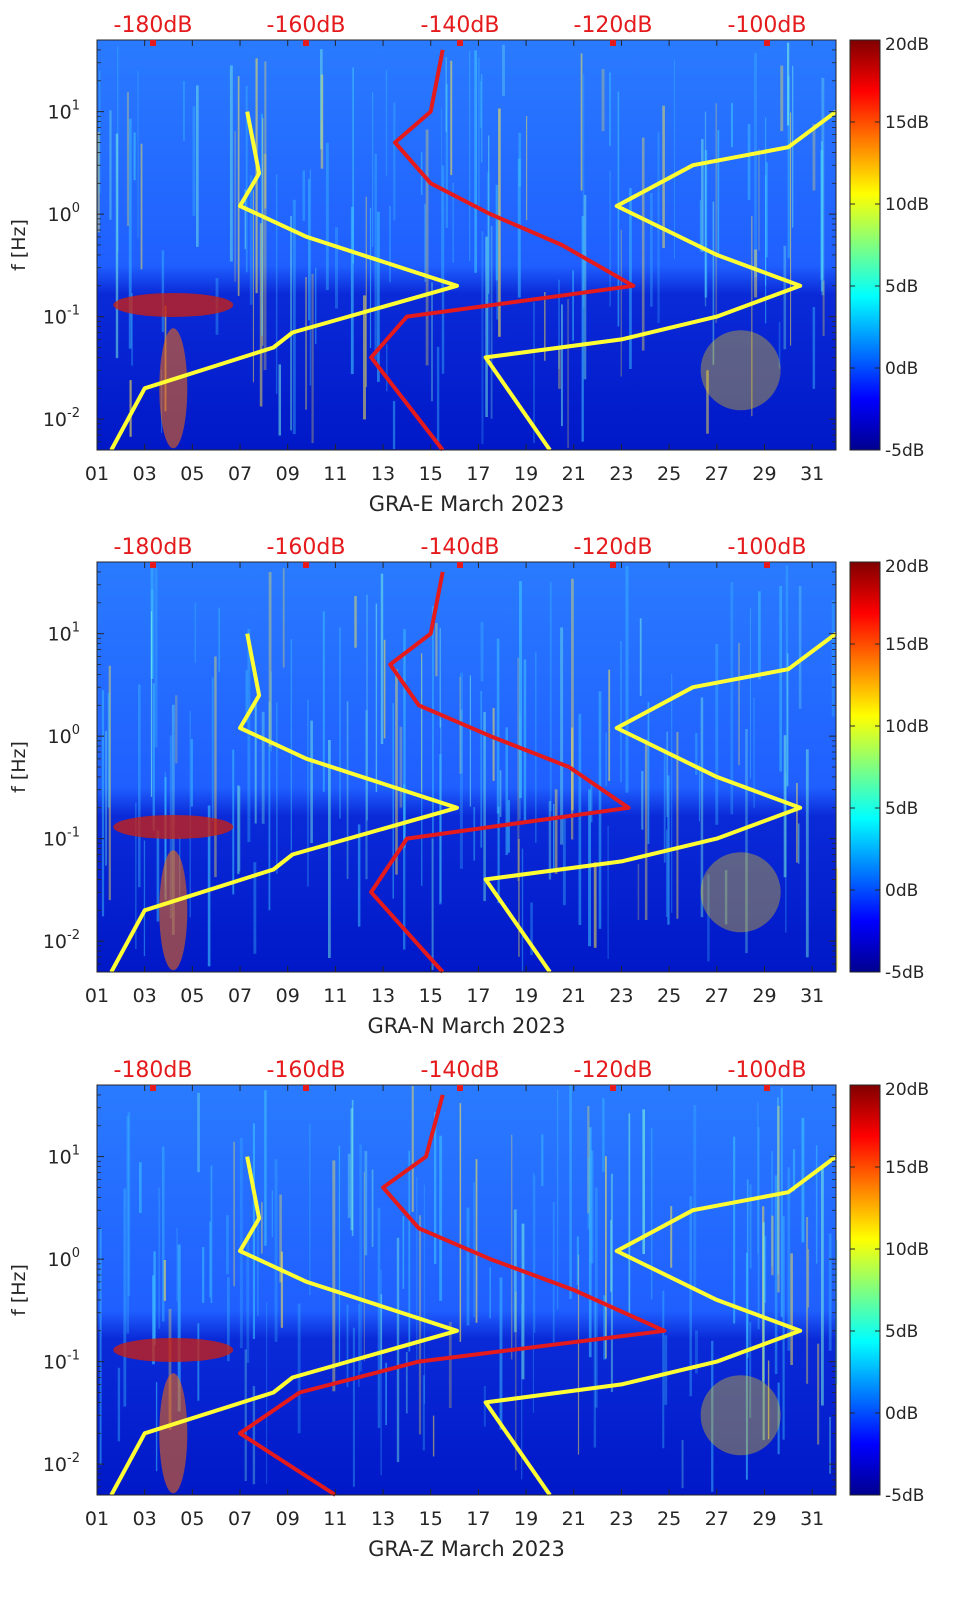 This screenshot has height=1599, width=962. Describe the element at coordinates (145, 1519) in the screenshot. I see `x-tick-label: 03` at that location.